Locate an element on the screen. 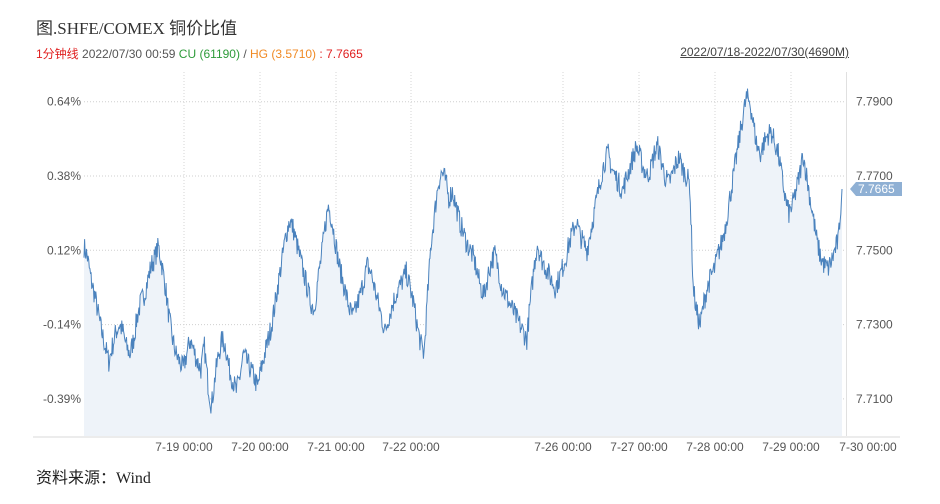  last-value-label: 7.7665 is located at coordinates (876, 189).